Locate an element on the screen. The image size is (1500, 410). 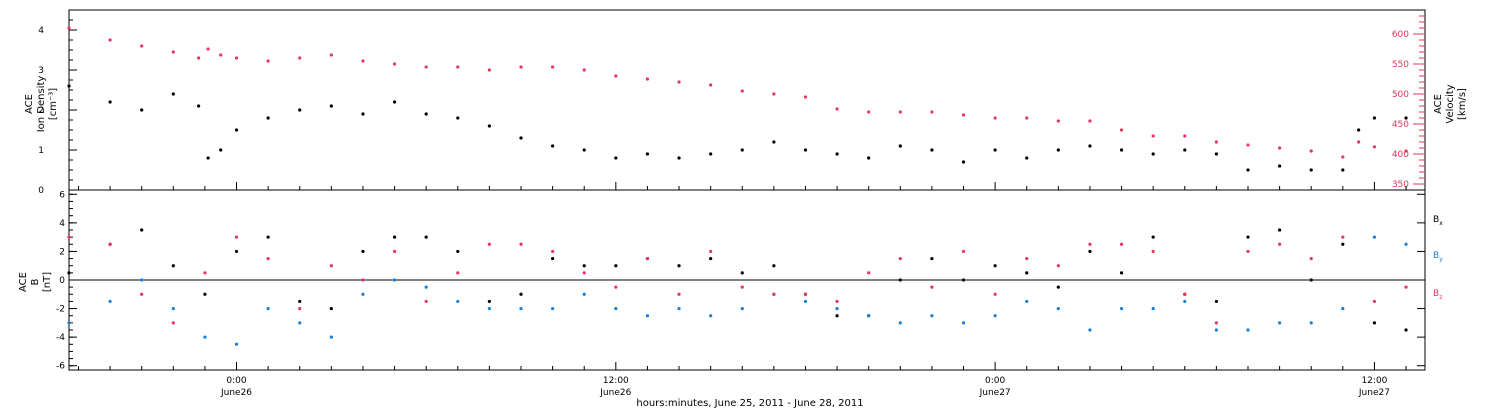
velocity-axis-label-line3: [km/s] is located at coordinates (1462, 104).